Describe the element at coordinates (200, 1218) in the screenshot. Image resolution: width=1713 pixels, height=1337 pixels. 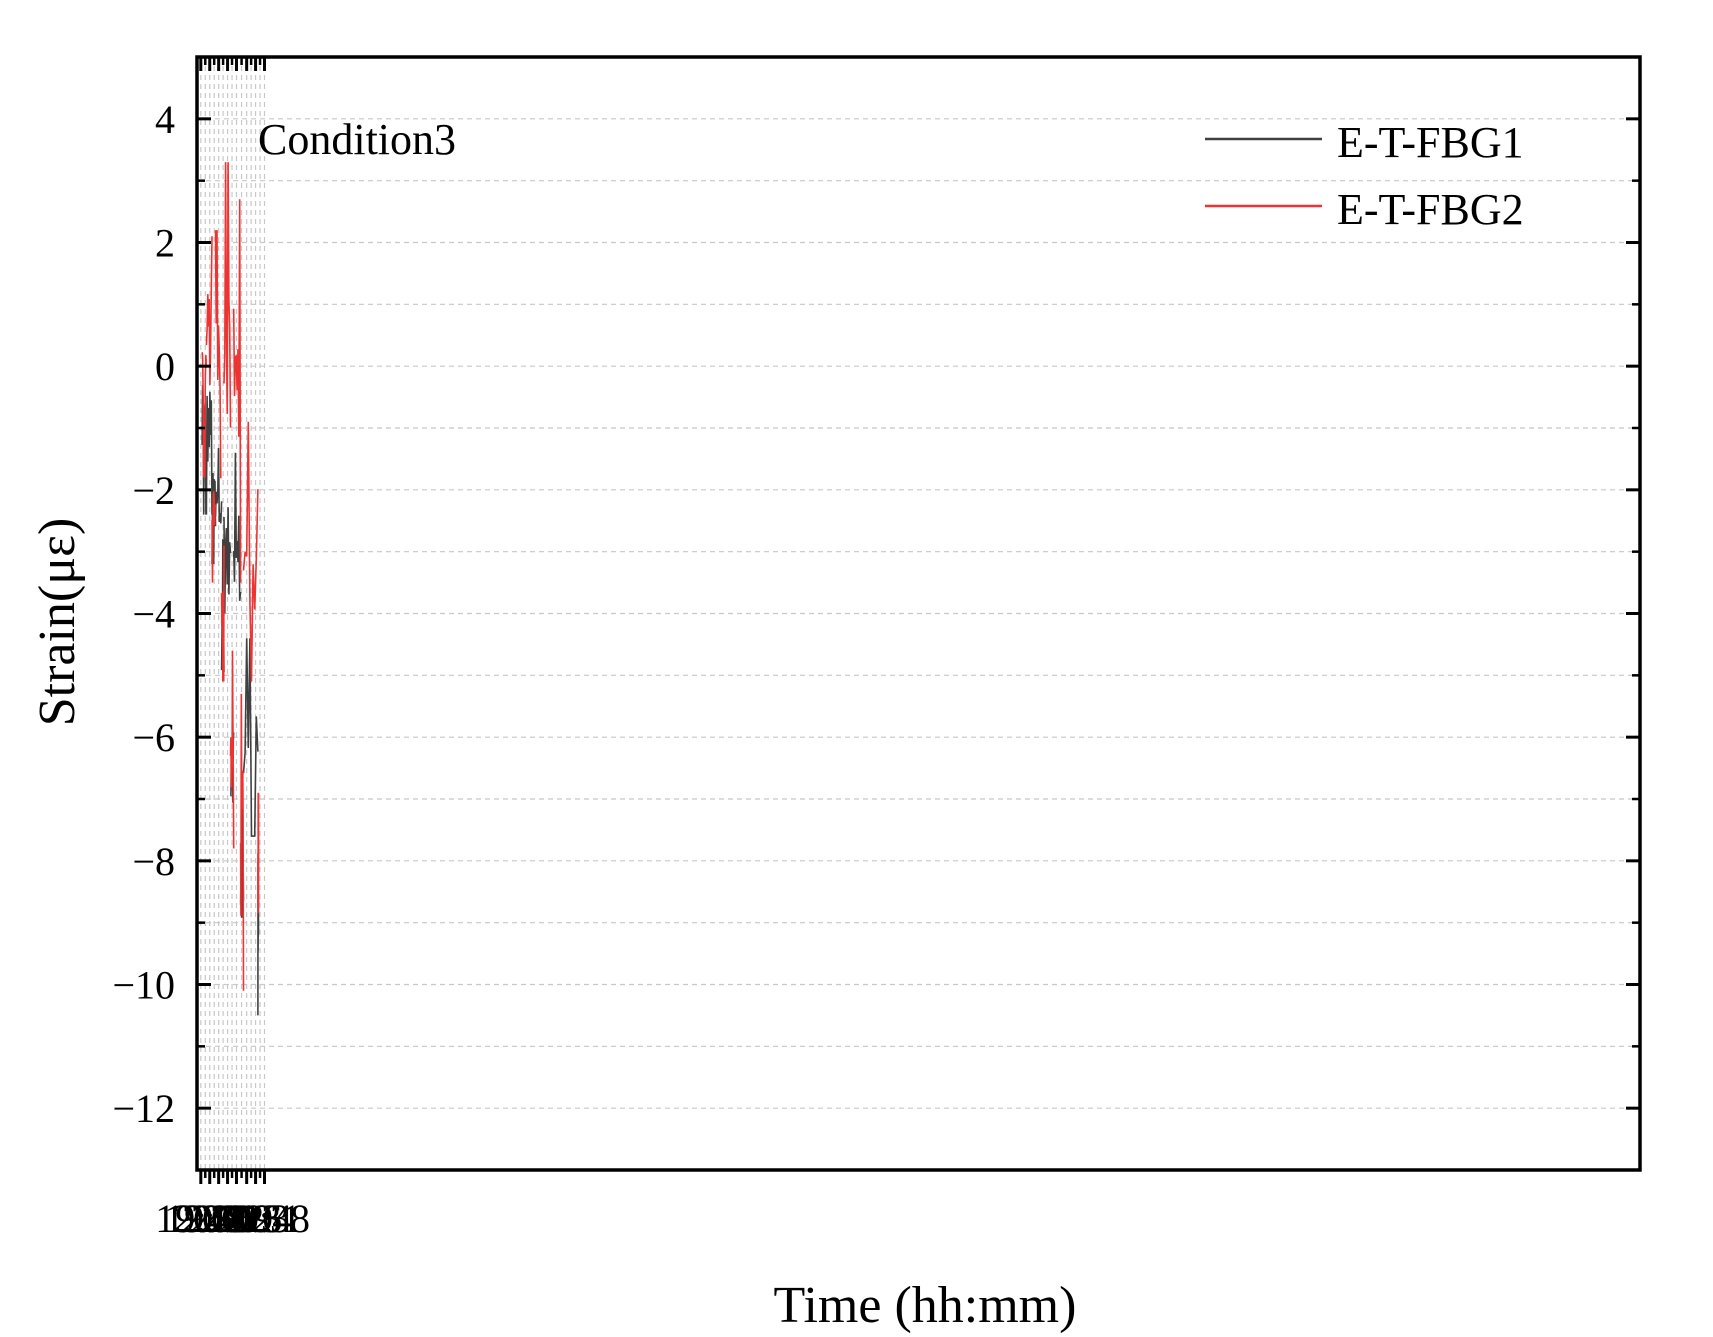
I see `x-tick-label: 19:48` at that location.